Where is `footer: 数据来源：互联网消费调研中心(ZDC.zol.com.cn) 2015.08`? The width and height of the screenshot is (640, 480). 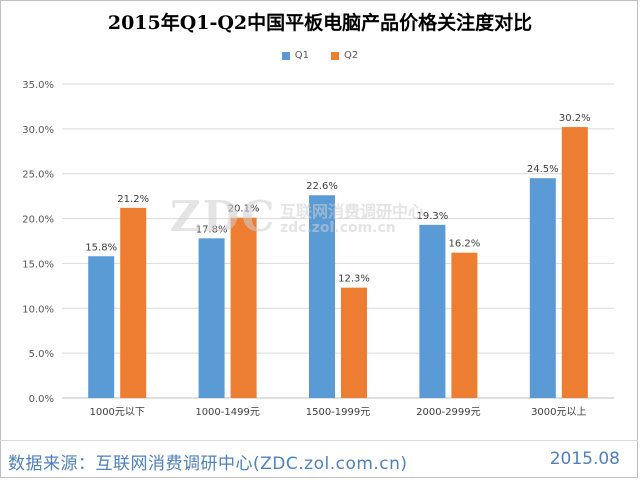
footer: 数据来源：互联网消费调研中心(ZDC.zol.com.cn) 2015.08 is located at coordinates (319, 459).